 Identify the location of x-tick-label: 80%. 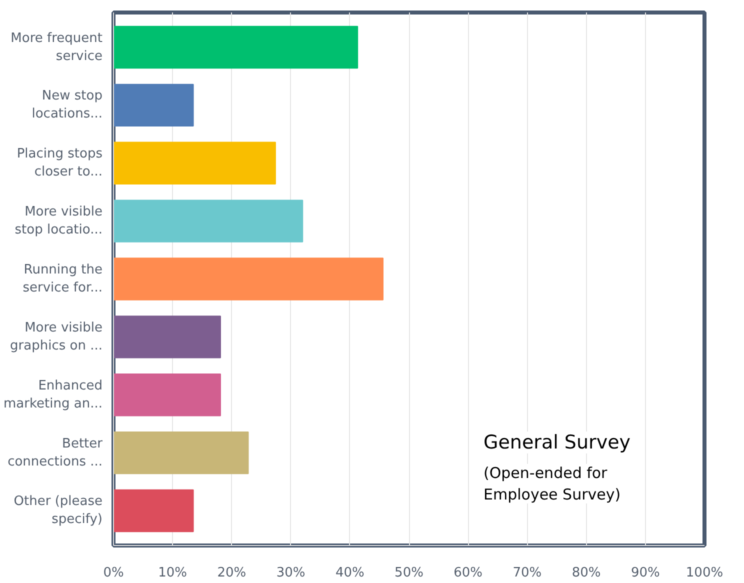
(586, 573).